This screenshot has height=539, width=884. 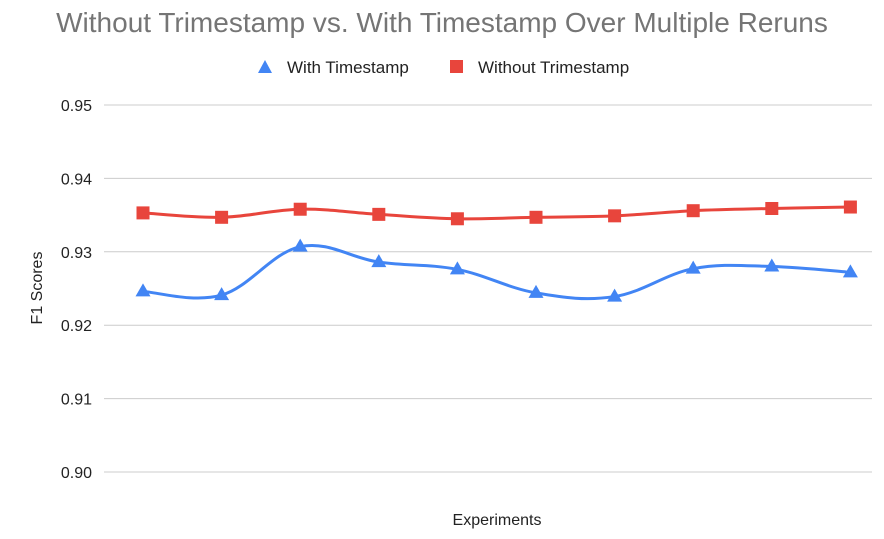 What do you see at coordinates (76, 106) in the screenshot?
I see `y-tick-label: 0.95` at bounding box center [76, 106].